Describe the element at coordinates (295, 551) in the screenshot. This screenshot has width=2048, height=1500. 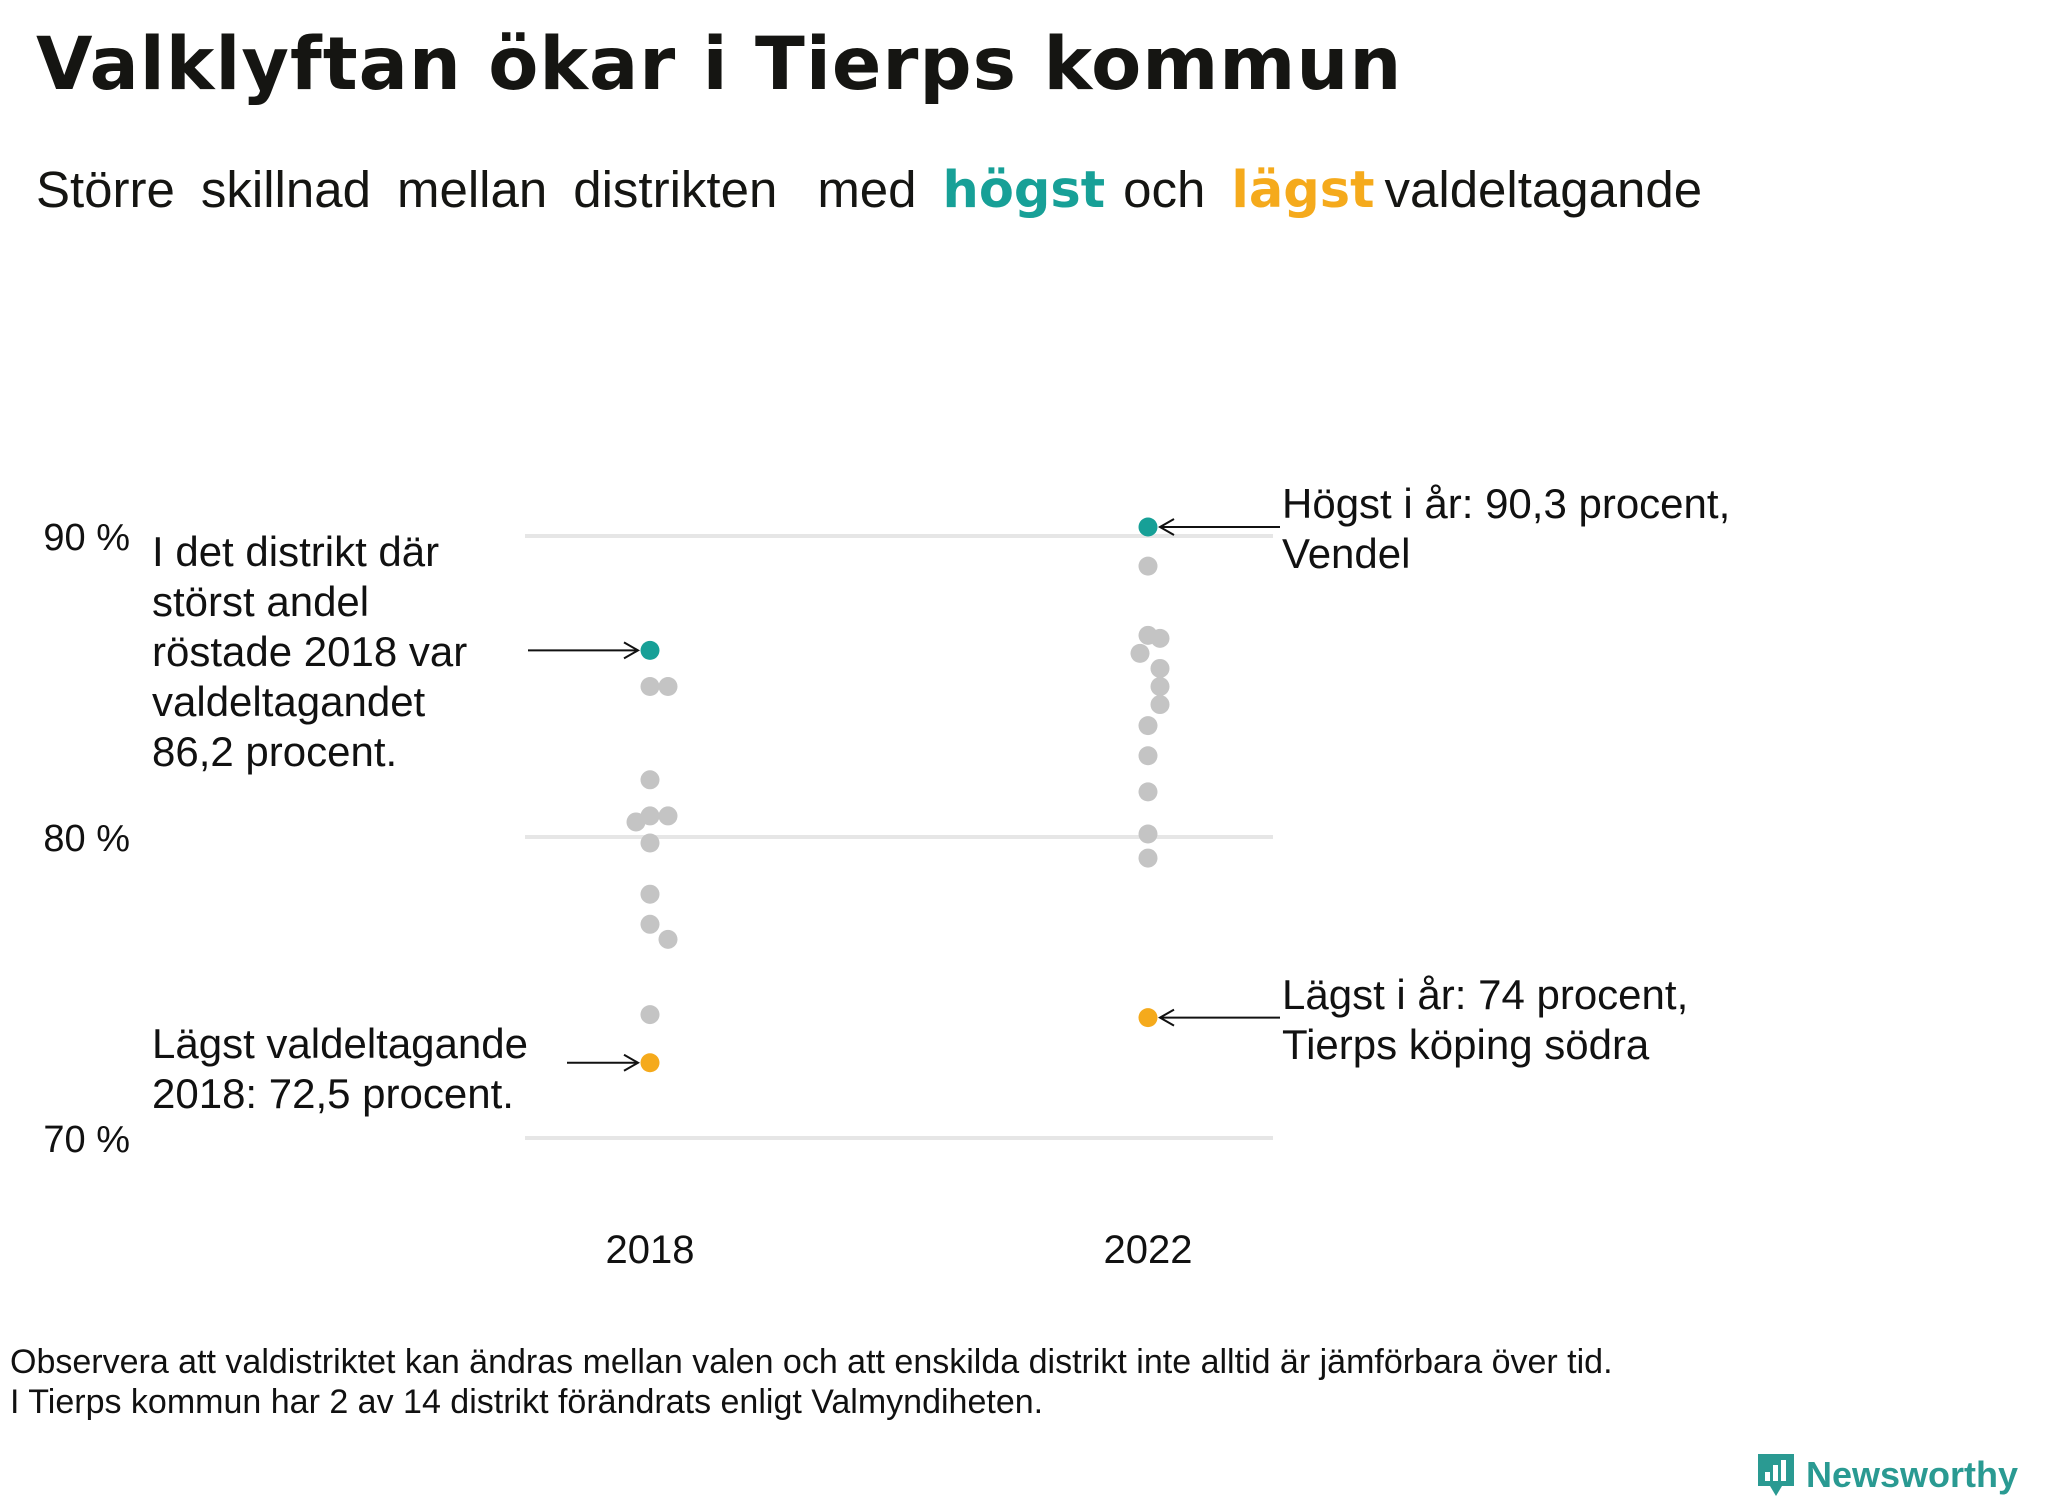
I see `annotation-high-2018: I det distrikt där` at that location.